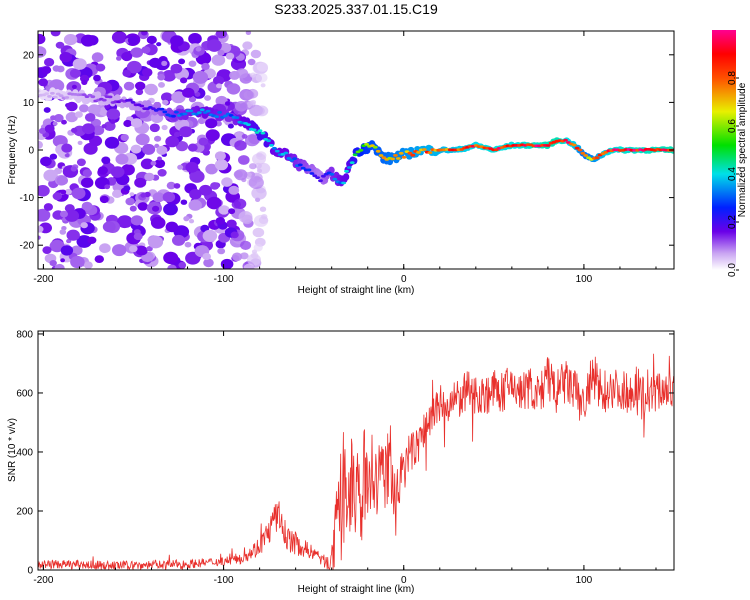 This screenshot has height=600, width=750. I want to click on snr-x-tick-label: 100, so click(584, 580).